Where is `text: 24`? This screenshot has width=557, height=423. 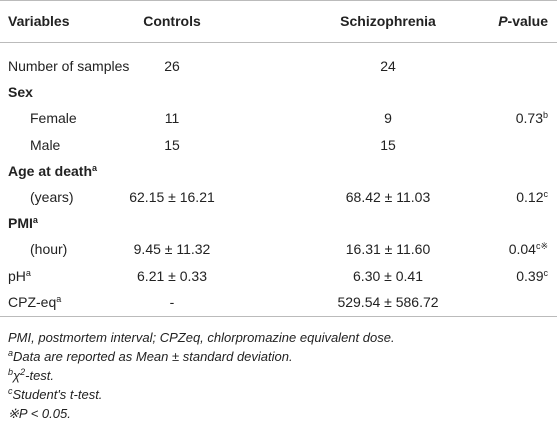 text: 24 is located at coordinates (388, 66).